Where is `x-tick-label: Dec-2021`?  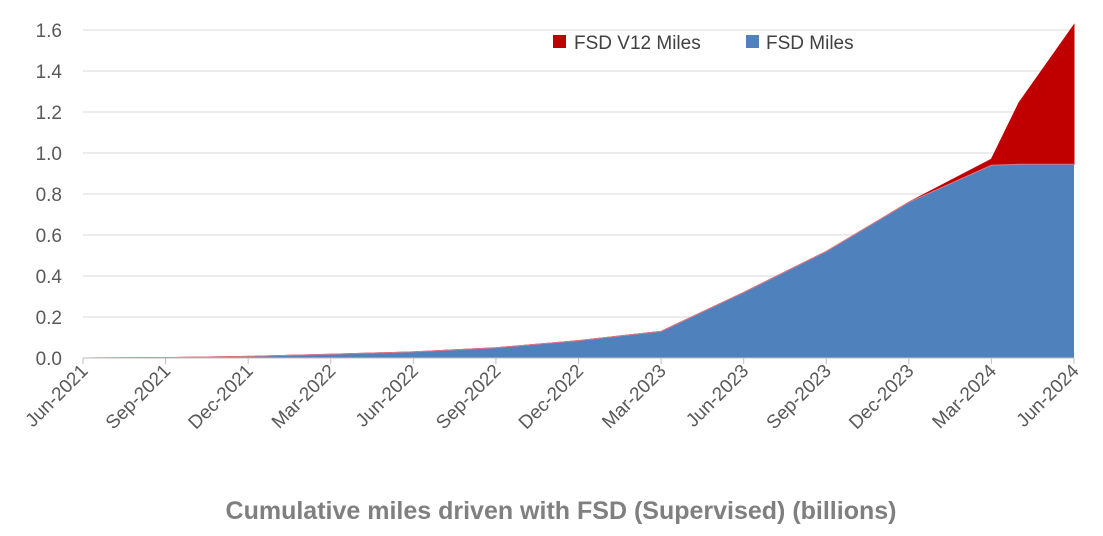
x-tick-label: Dec-2021 is located at coordinates (221, 397).